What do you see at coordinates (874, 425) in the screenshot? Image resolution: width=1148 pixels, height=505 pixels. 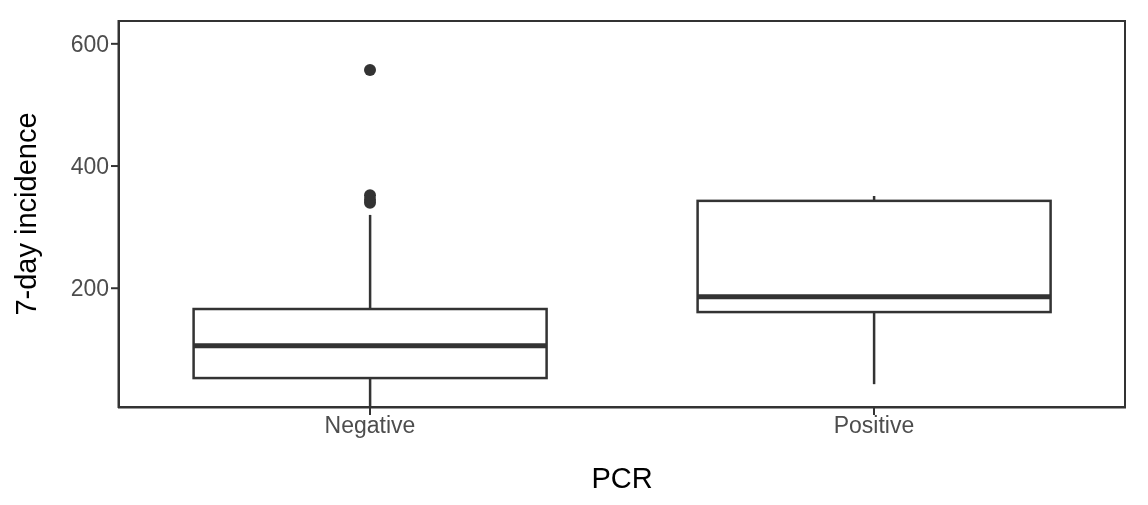 I see `x-tick-label: Positive` at bounding box center [874, 425].